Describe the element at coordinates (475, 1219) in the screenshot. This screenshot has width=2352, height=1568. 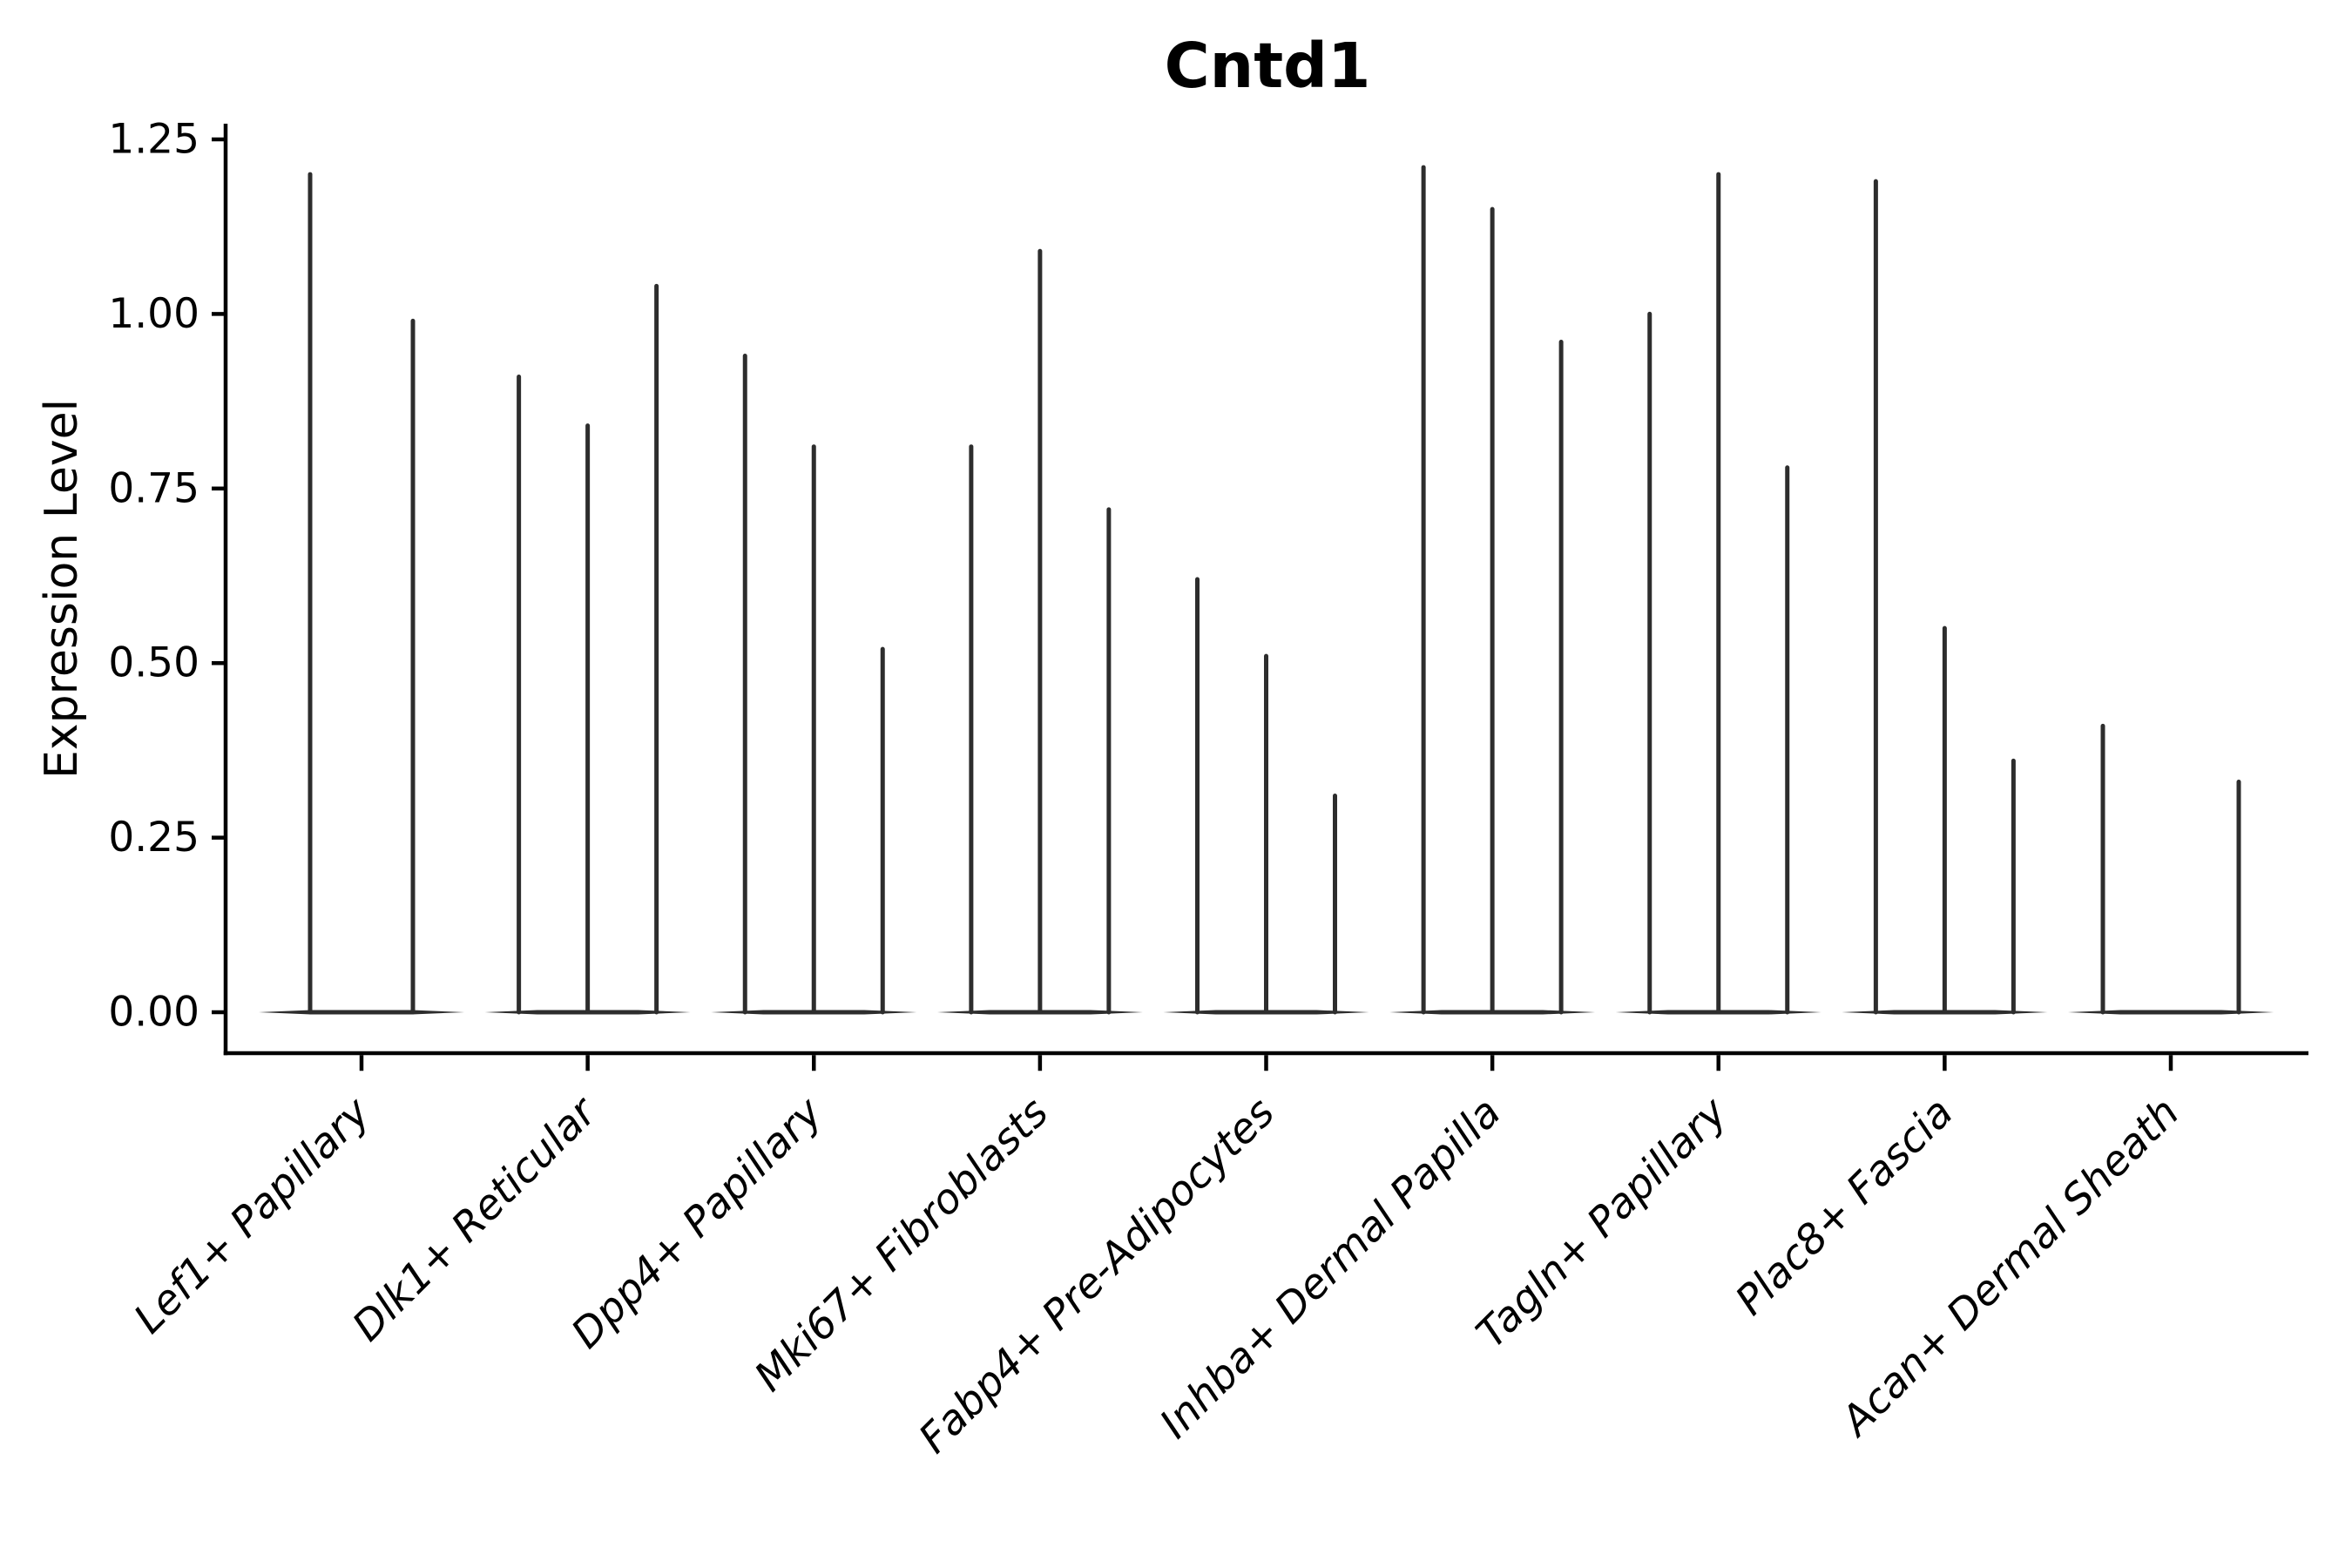
I see `x-tick-label: Dlk1+ Reticular` at that location.